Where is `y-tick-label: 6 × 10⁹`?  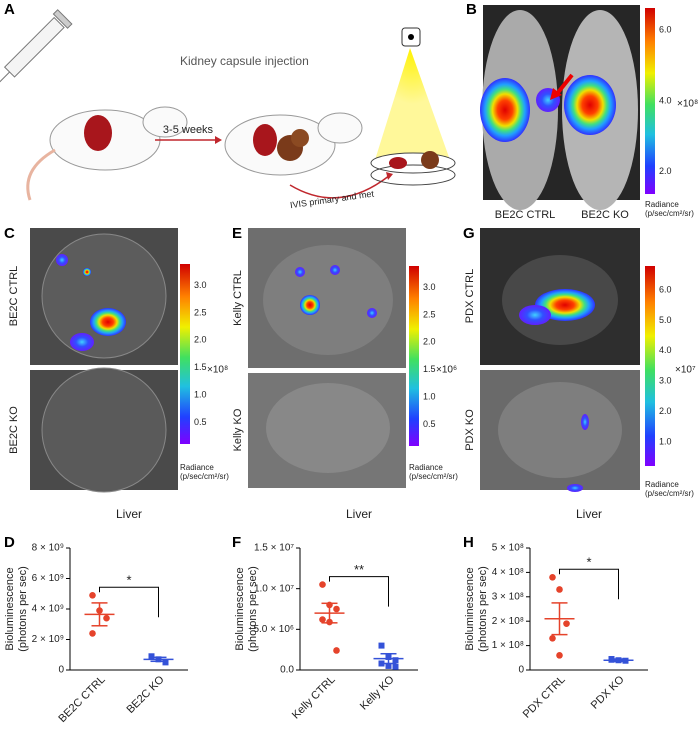 y-tick-label: 6 × 10⁹ is located at coordinates (48, 578).